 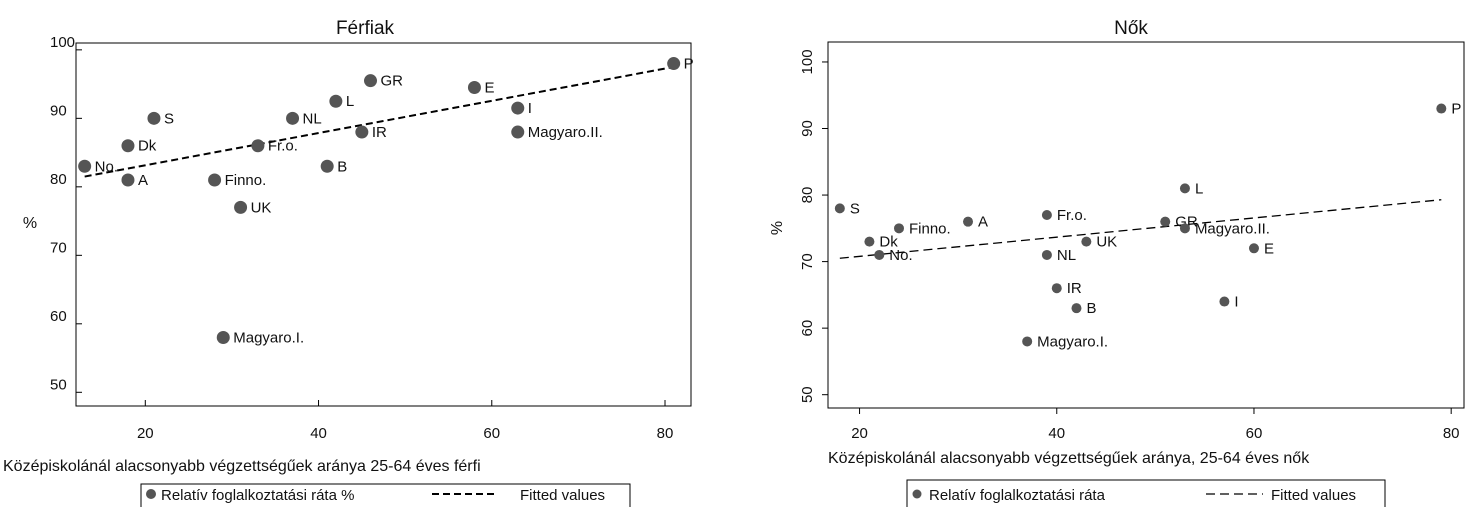 What do you see at coordinates (530, 108) in the screenshot?
I see `chart-men-point-label: I` at bounding box center [530, 108].